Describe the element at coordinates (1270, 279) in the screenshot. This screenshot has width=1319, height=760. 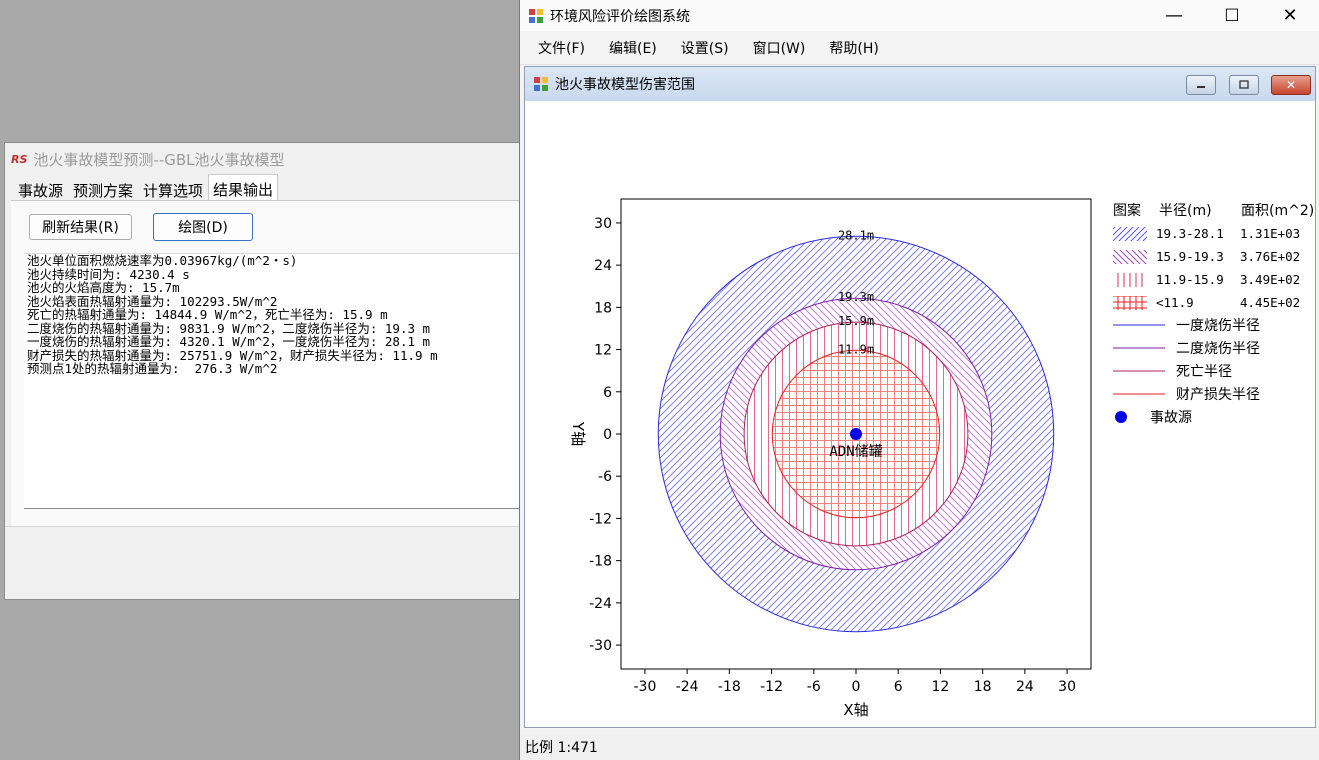
I see `legend-area: 3.49E+02` at that location.